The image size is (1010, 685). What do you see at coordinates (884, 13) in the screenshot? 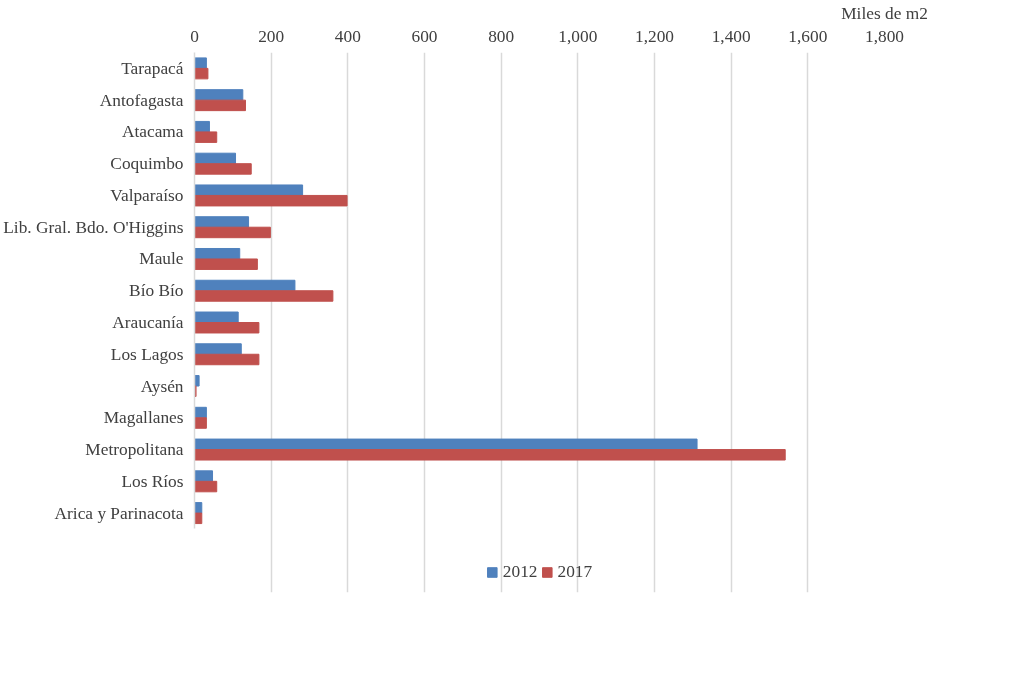
I see `x-axis-title: Miles de m2` at bounding box center [884, 13].